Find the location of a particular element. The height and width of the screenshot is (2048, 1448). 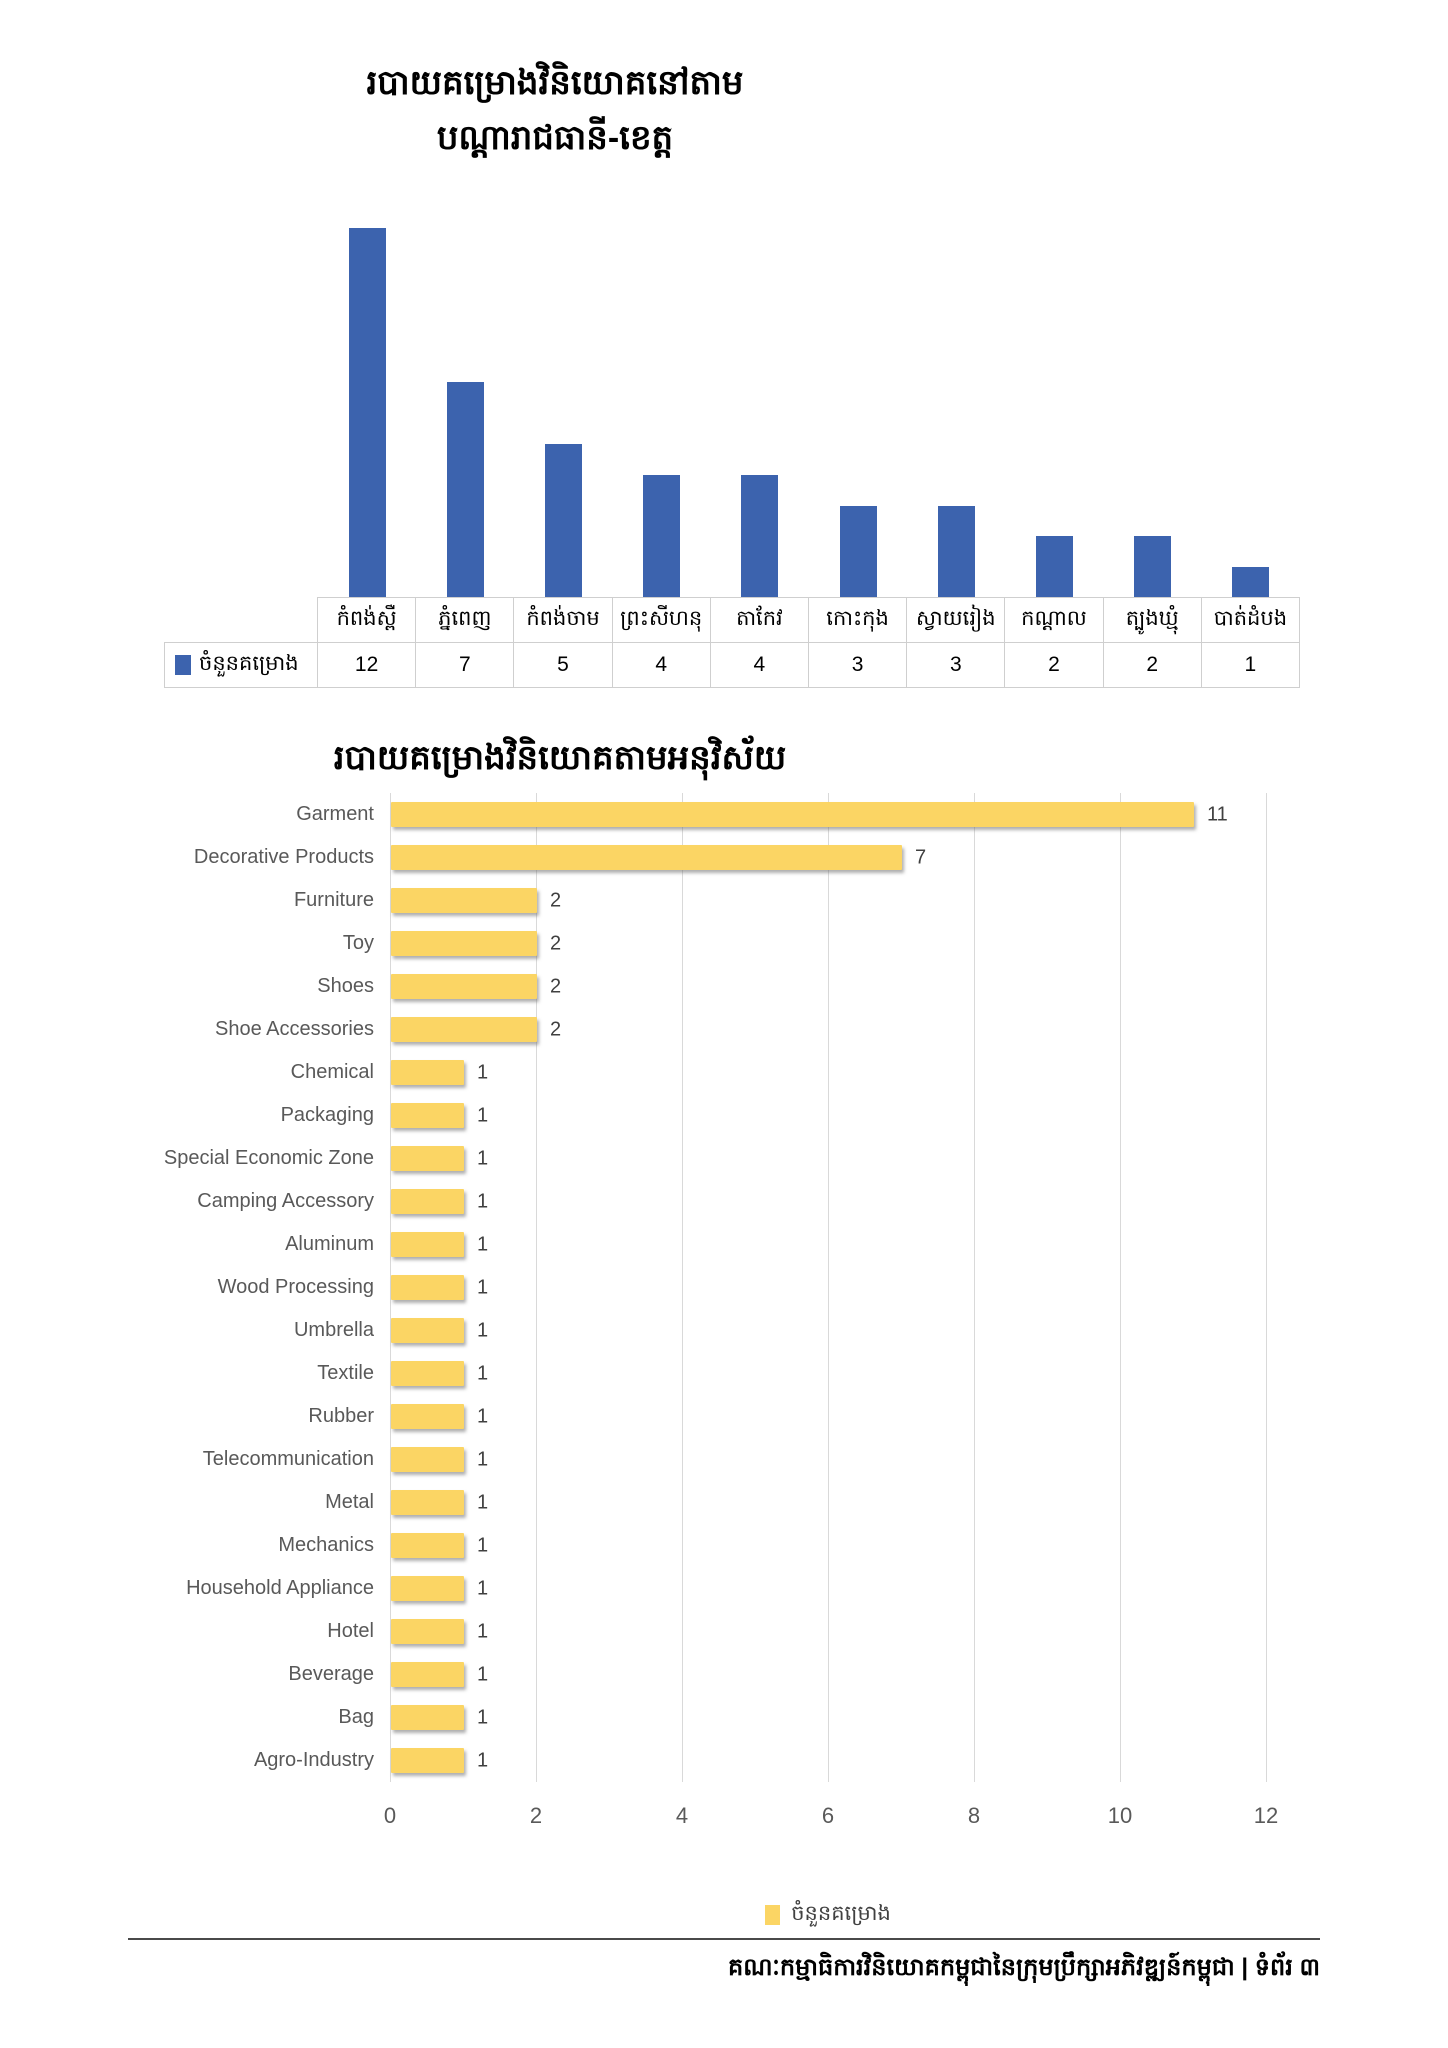

data-label-metal: 1 is located at coordinates (483, 1502).